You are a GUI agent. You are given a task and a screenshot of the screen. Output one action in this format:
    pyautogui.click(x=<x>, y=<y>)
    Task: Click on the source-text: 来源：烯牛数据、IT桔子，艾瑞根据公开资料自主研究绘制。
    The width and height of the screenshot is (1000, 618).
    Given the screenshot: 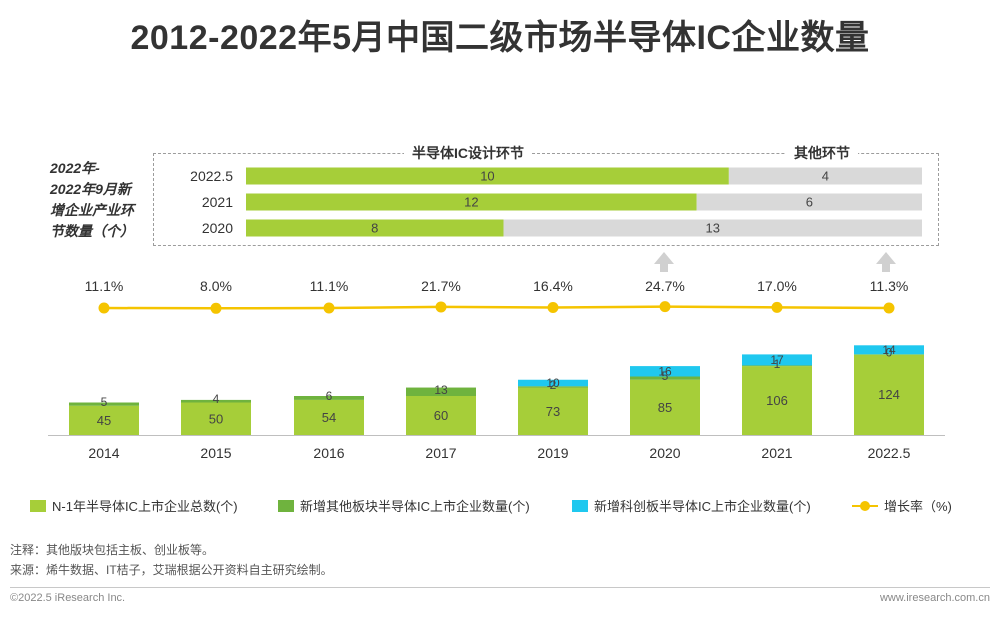 What is the action you would take?
    pyautogui.click(x=171, y=570)
    